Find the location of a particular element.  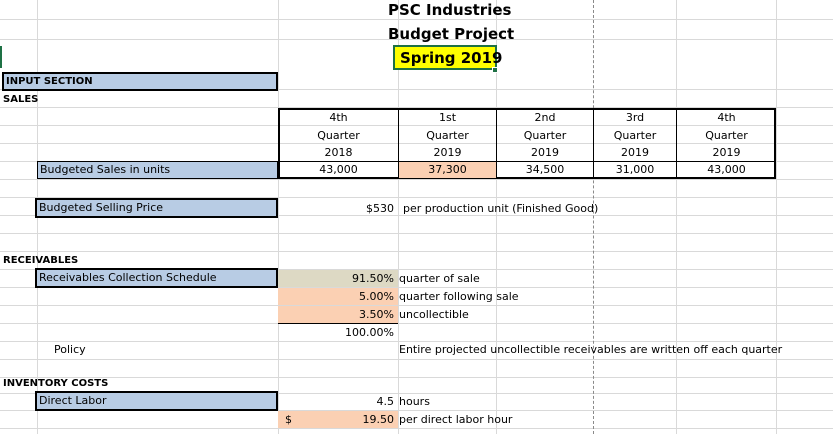

direct-labor-label: Direct Labor is located at coordinates (73, 400).